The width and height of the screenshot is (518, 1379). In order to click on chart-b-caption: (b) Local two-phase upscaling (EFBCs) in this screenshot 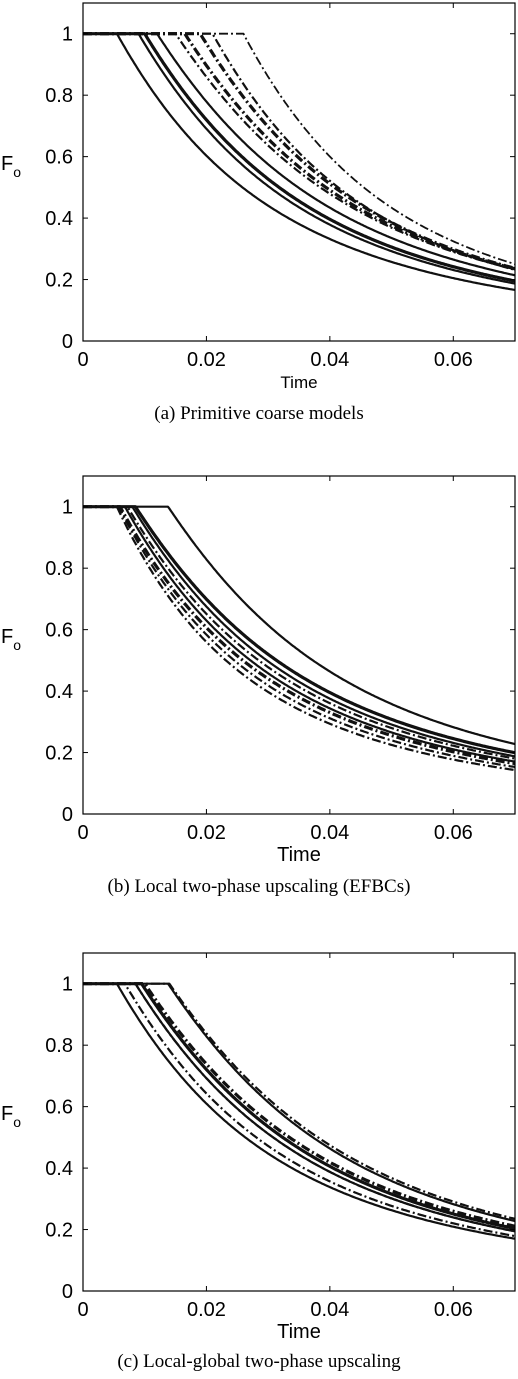, I will do `click(259, 886)`.